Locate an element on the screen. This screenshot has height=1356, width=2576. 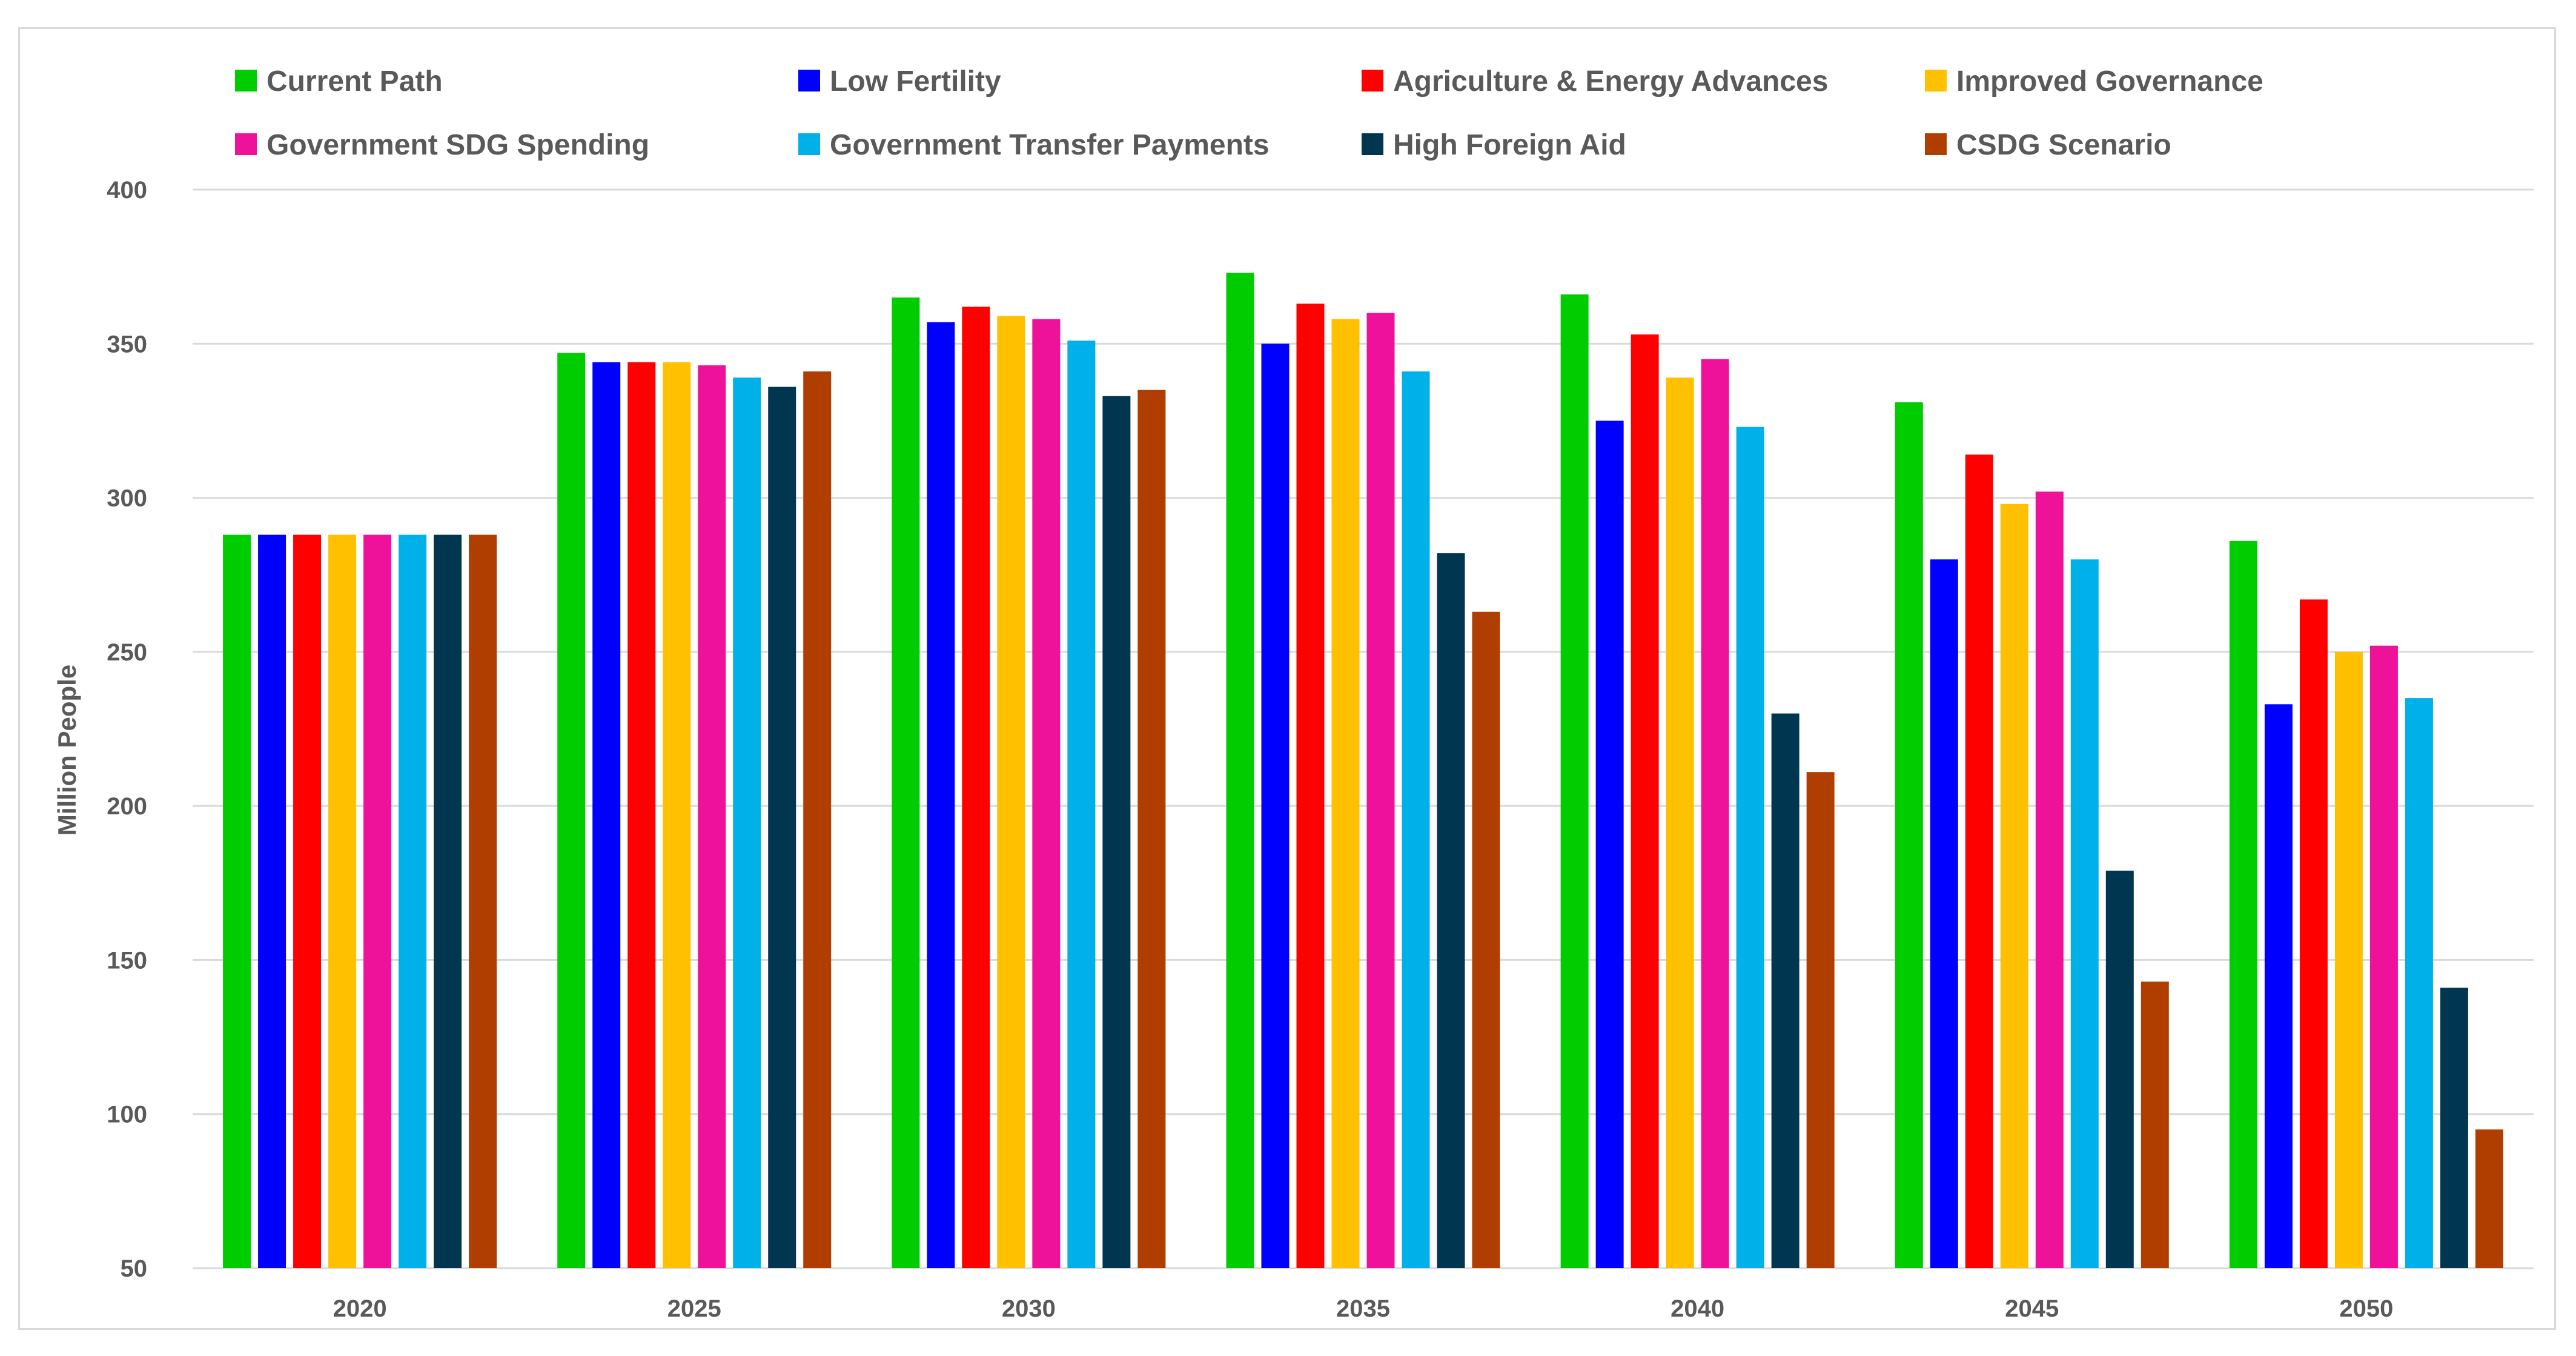
bar-low-fertility-2050 is located at coordinates (2278, 986).